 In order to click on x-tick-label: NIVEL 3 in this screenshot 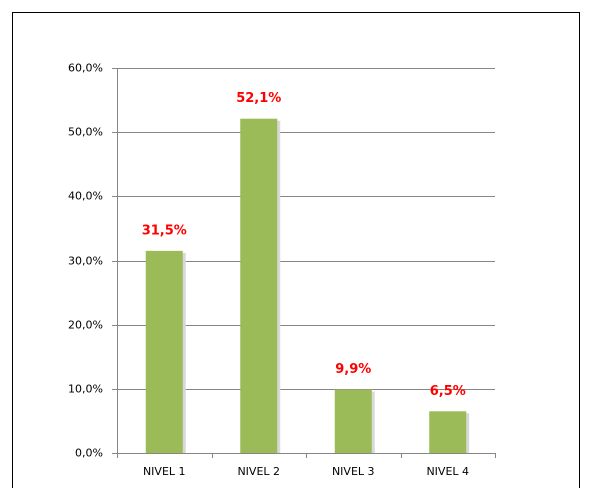, I will do `click(353, 471)`.